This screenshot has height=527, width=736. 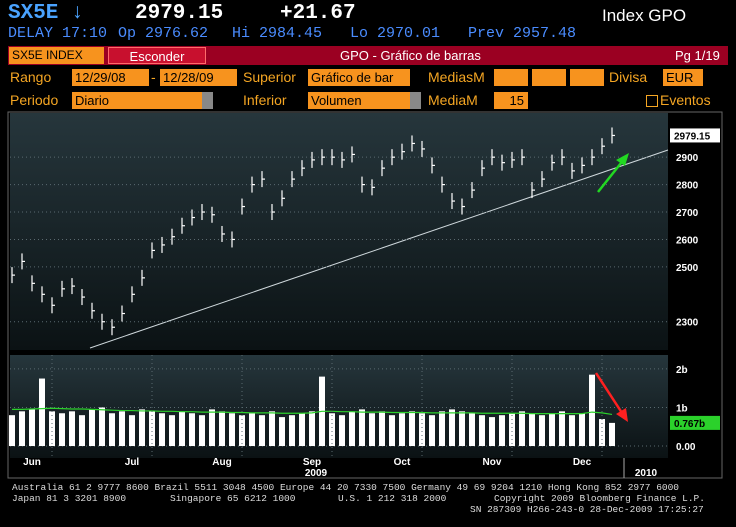 I want to click on ticker: SX5E ↓, so click(x=46, y=13).